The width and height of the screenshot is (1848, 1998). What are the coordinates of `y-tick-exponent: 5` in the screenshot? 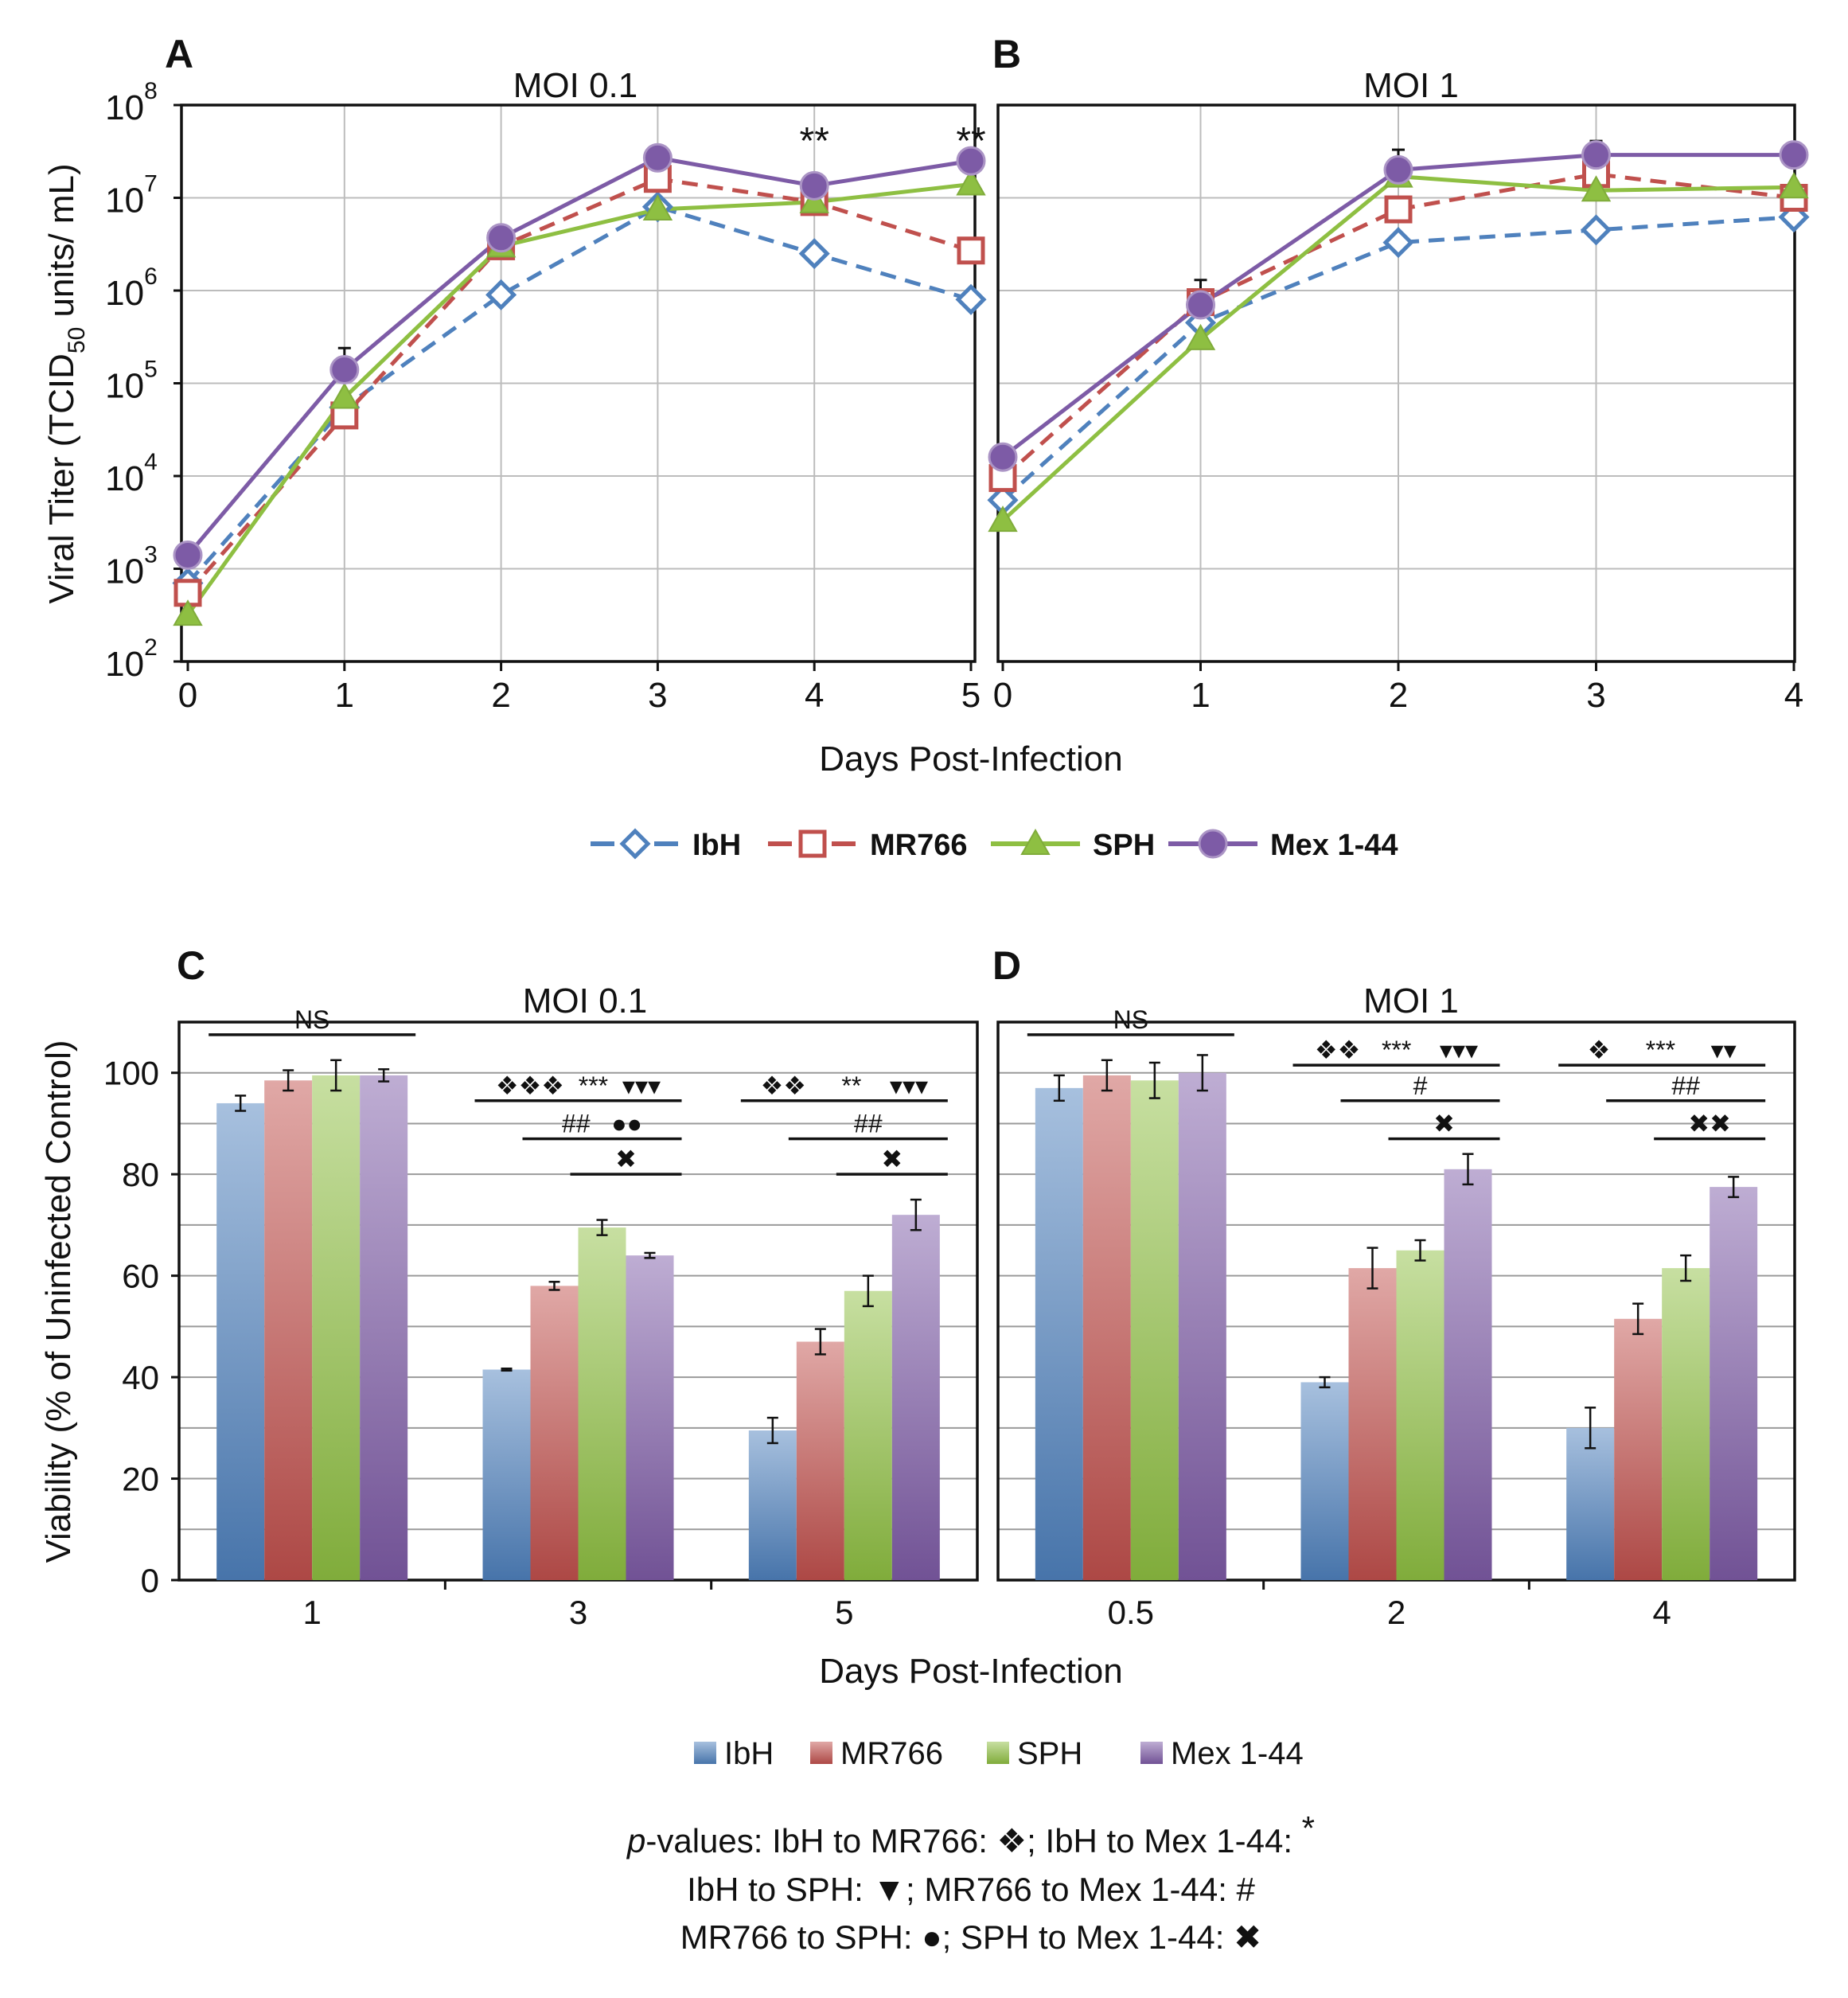 It's located at (151, 370).